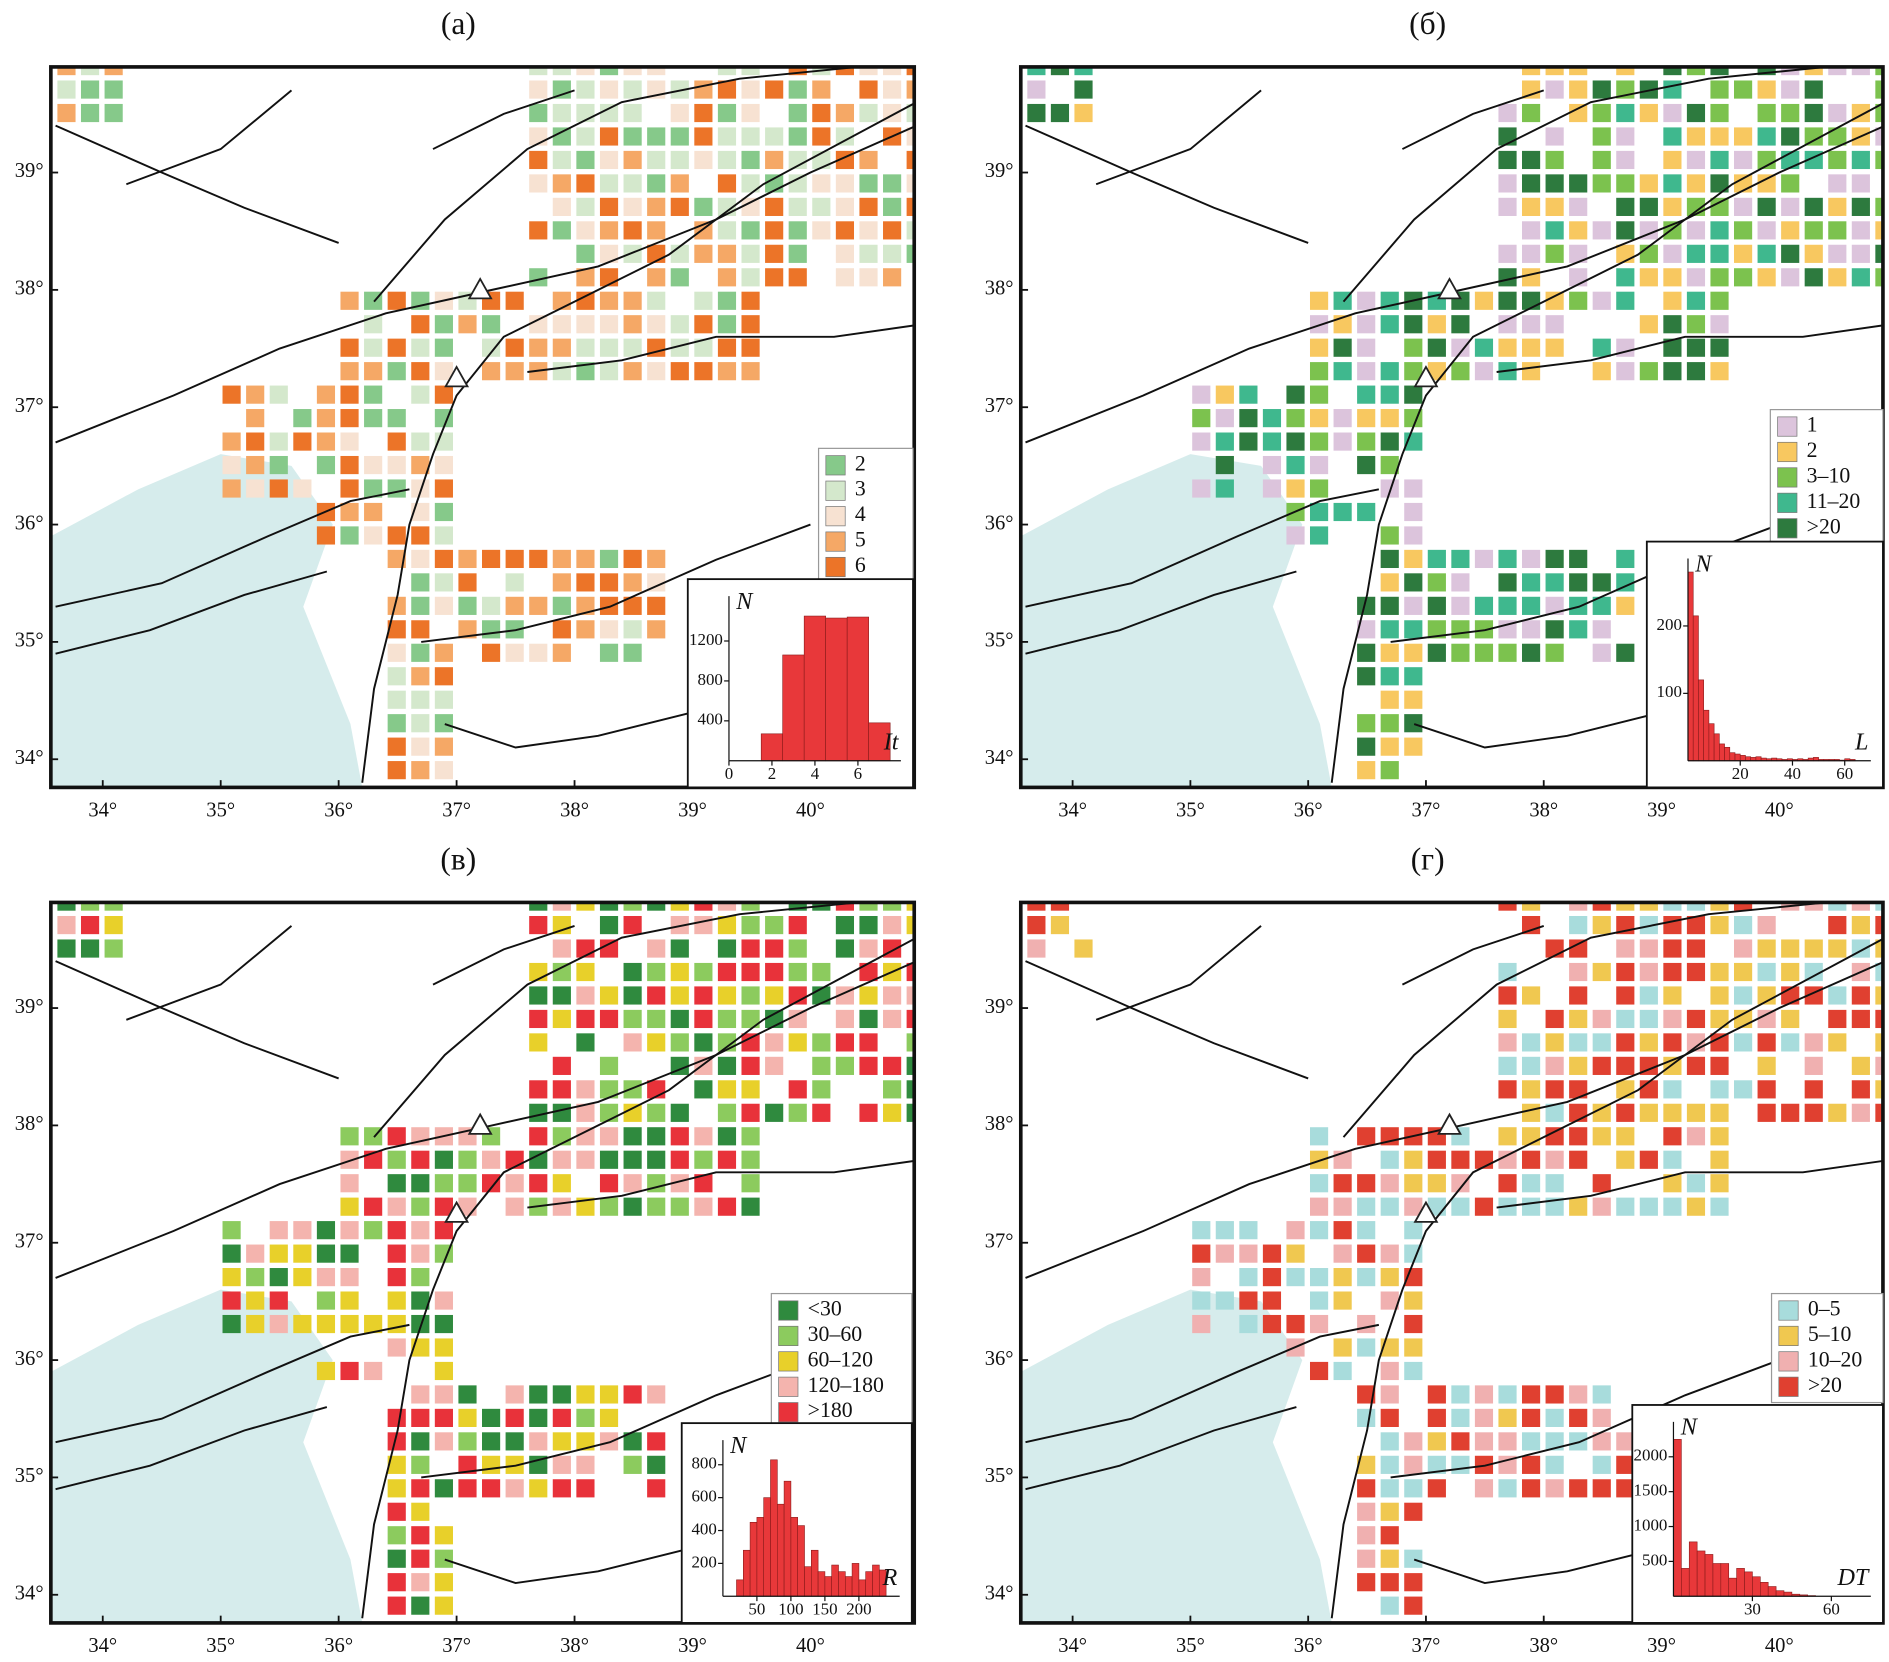 The width and height of the screenshot is (1889, 1662). What do you see at coordinates (29, 758) in the screenshot?
I see `y-tick-label: 34°` at bounding box center [29, 758].